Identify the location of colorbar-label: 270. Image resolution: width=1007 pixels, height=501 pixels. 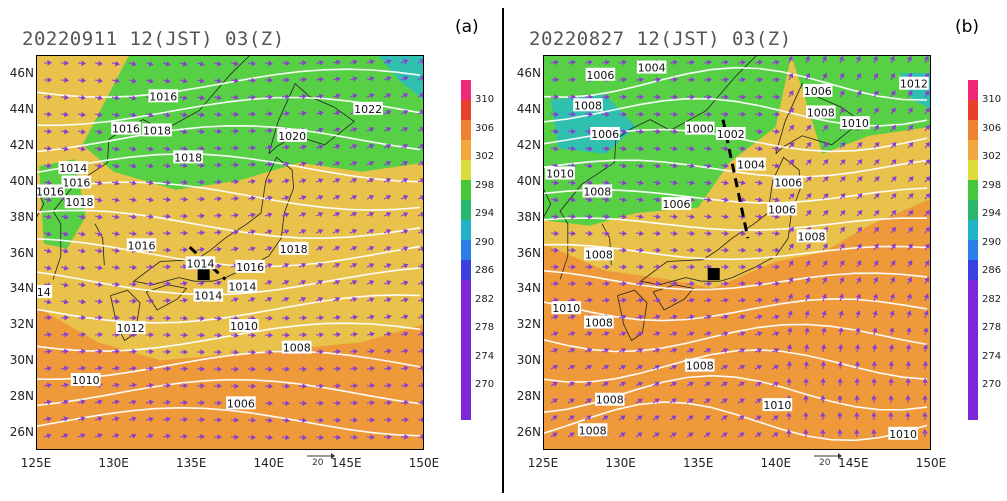
(992, 384).